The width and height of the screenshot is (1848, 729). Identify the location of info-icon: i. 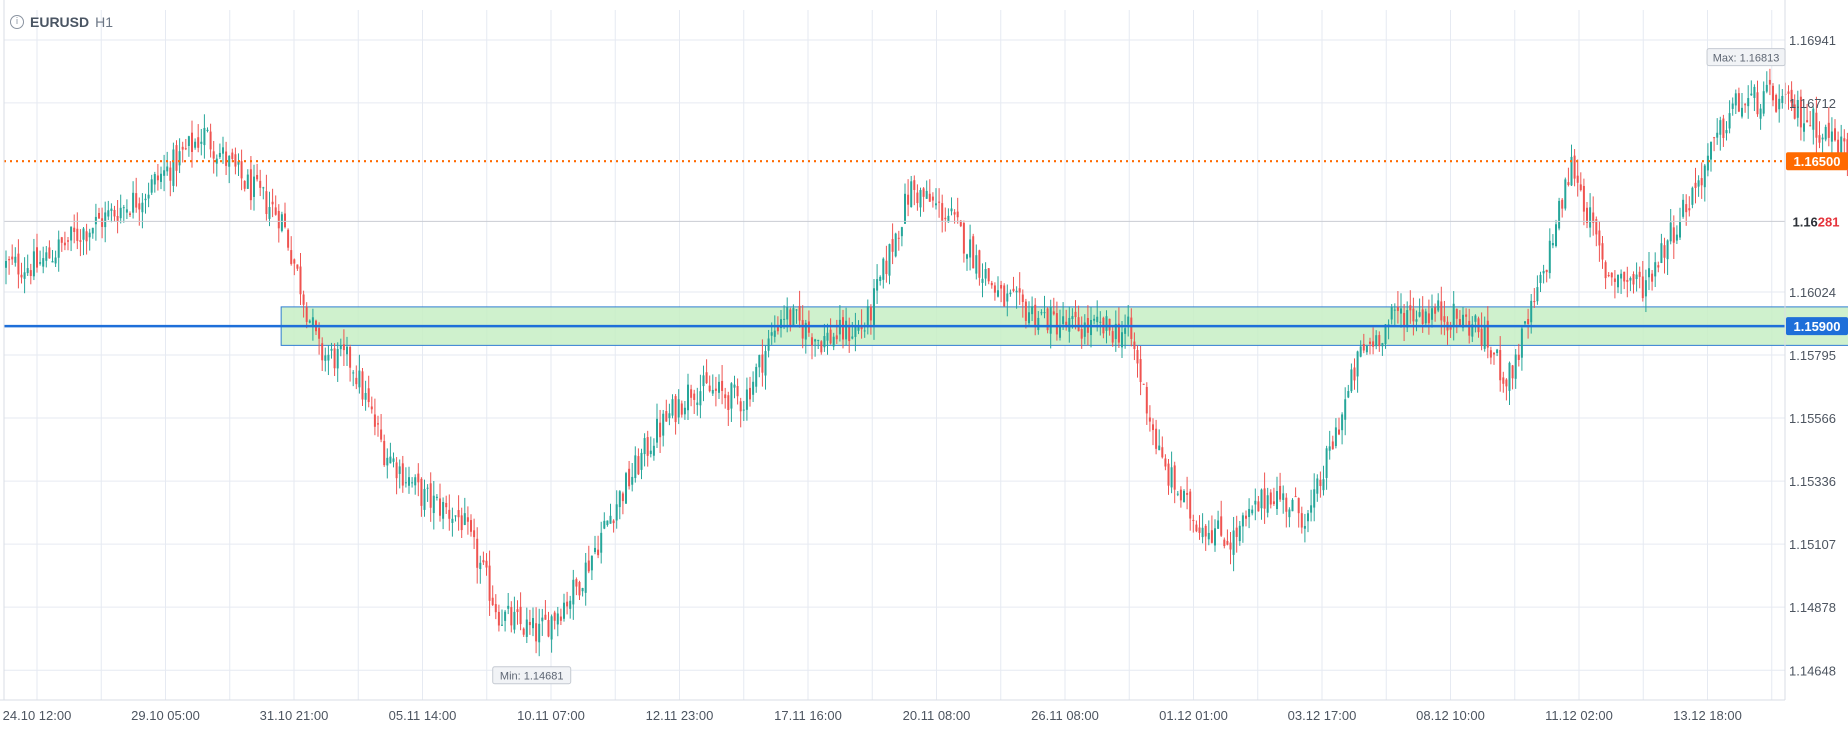
(17, 22).